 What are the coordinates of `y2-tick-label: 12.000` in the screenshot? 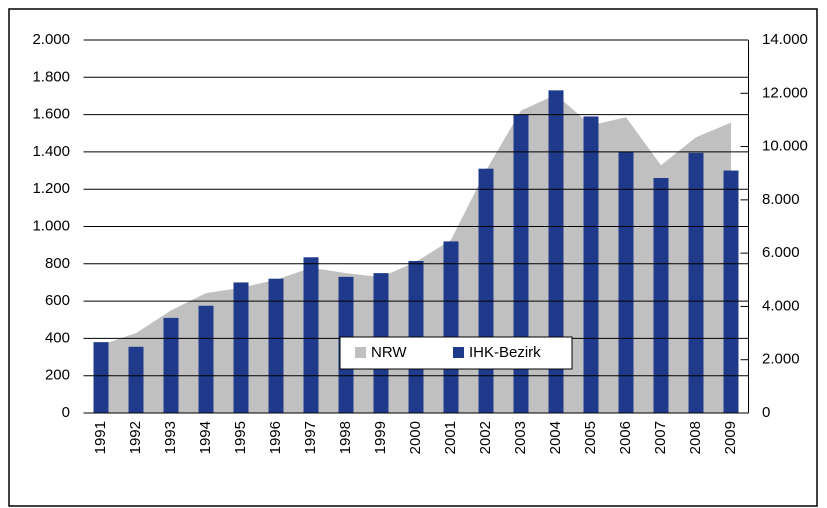 It's located at (785, 92).